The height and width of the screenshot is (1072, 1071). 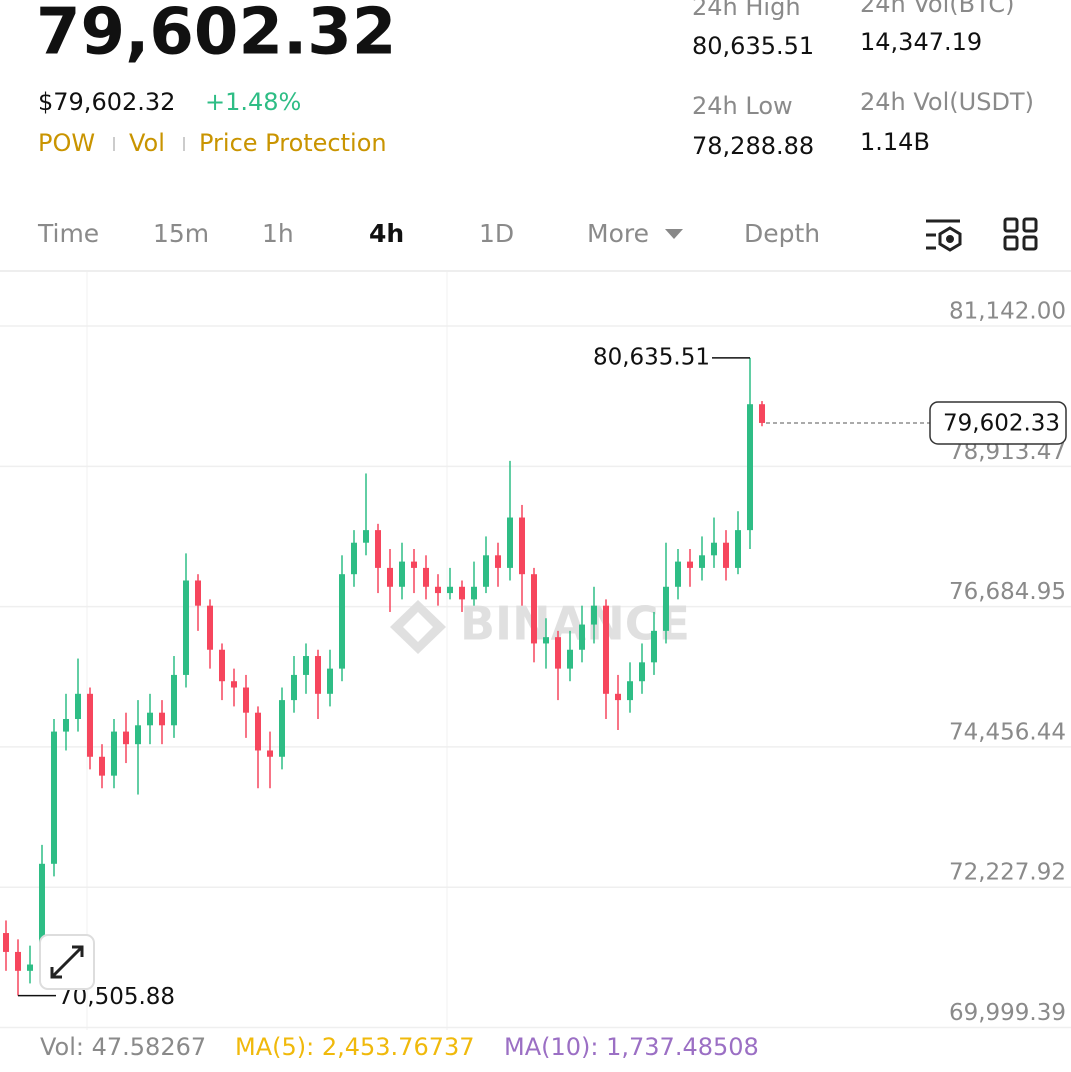 I want to click on tab: 15m, so click(x=181, y=233).